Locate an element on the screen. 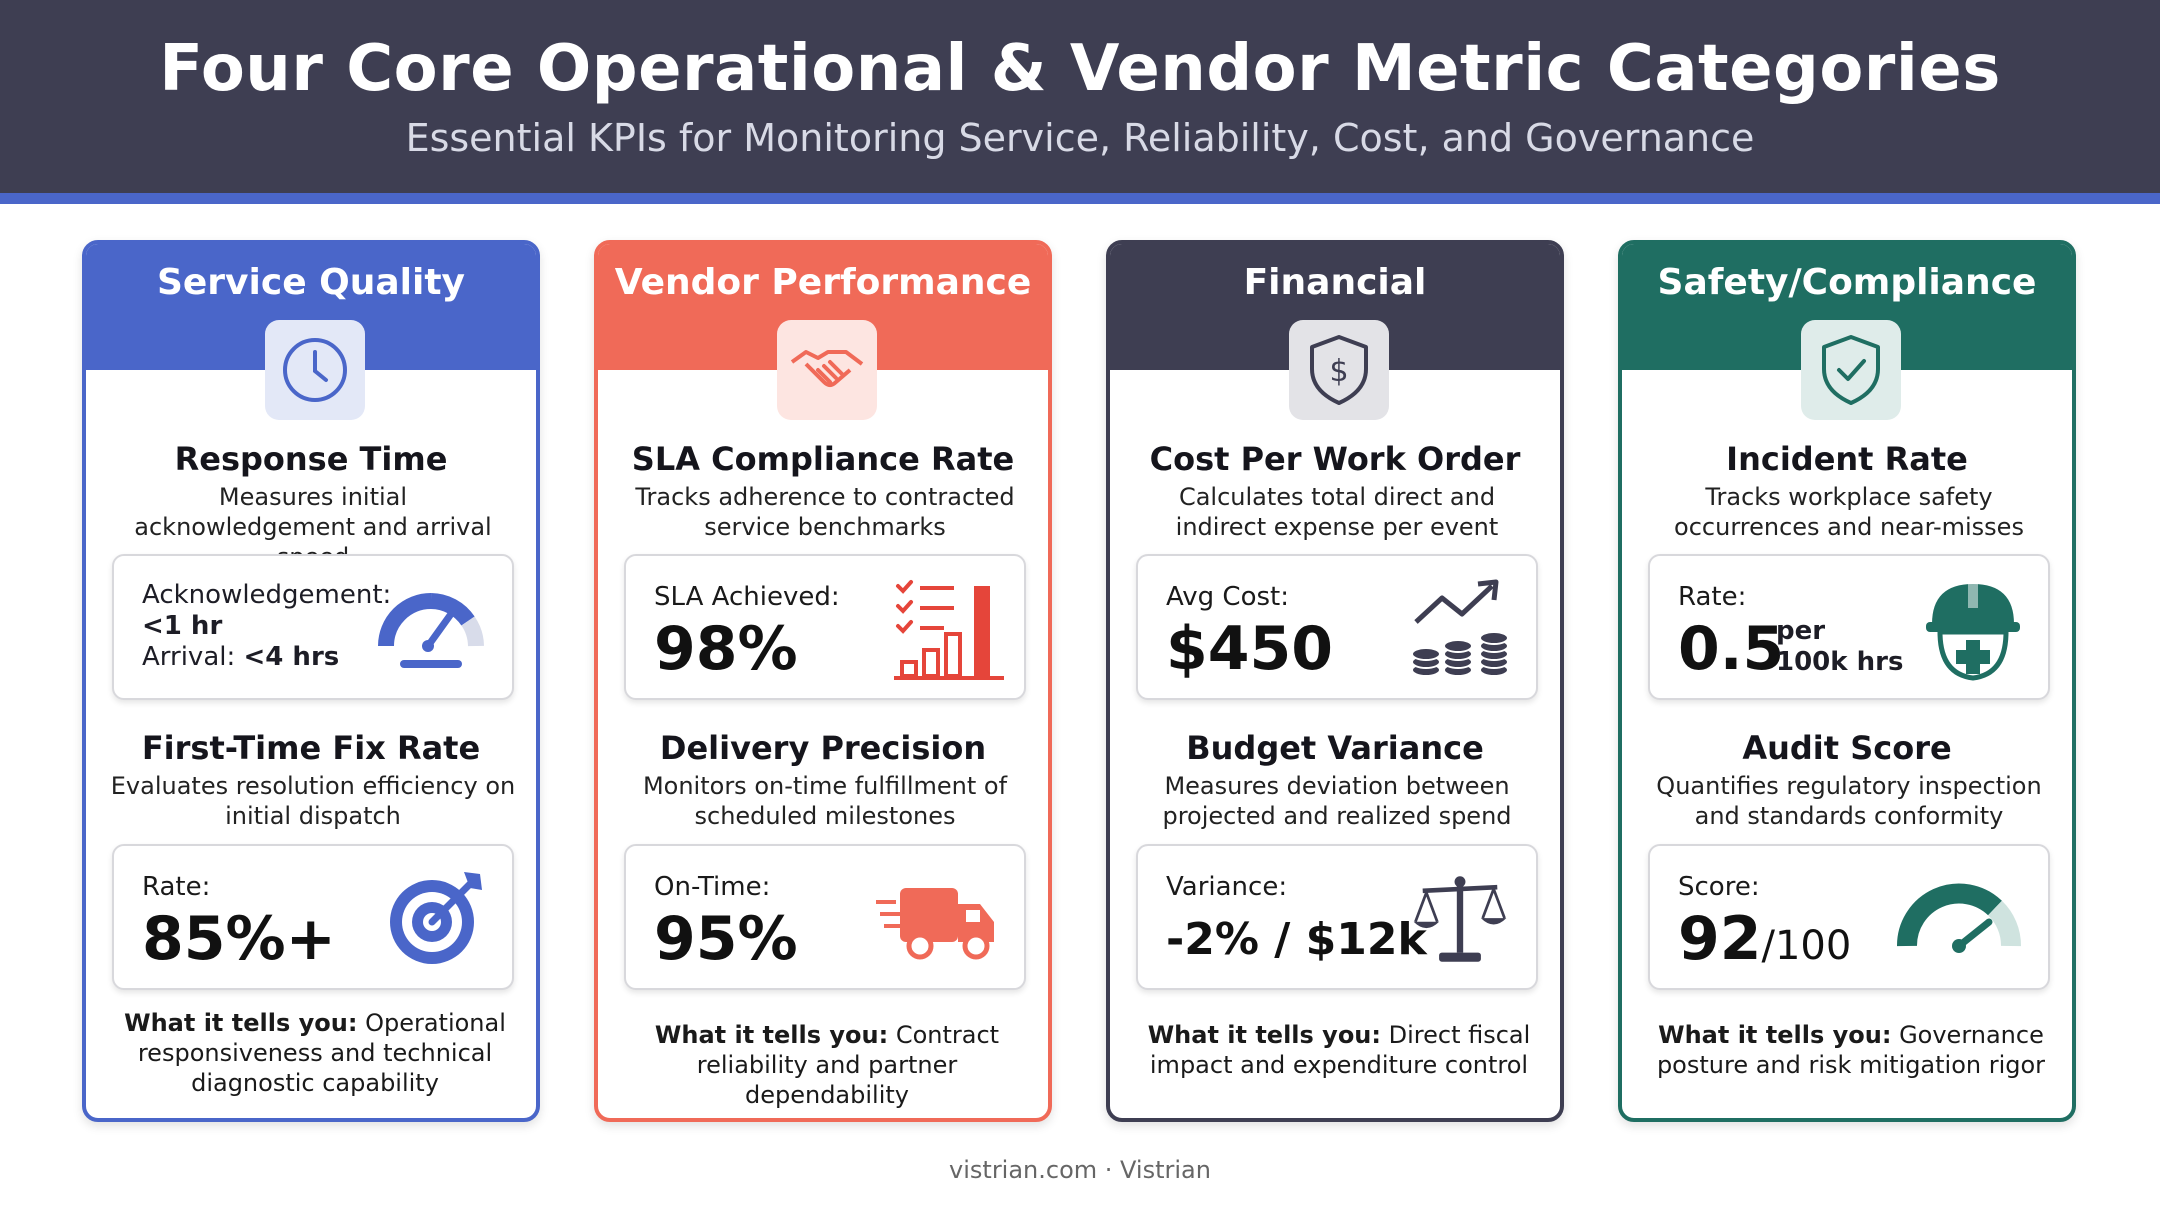 This screenshot has width=2160, height=1206. balance-scale-icon is located at coordinates (1460, 919).